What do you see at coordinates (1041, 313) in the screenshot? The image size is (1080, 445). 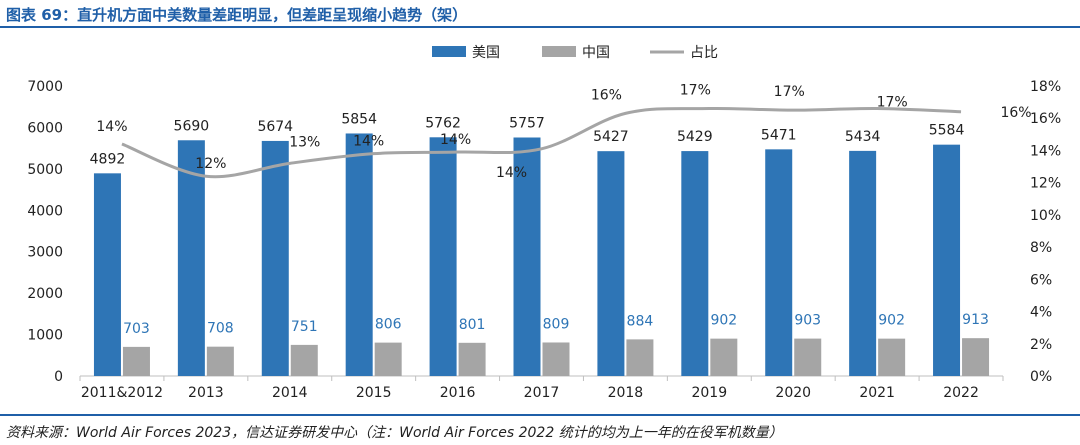 I see `y2-tick-label: 4%` at bounding box center [1041, 313].